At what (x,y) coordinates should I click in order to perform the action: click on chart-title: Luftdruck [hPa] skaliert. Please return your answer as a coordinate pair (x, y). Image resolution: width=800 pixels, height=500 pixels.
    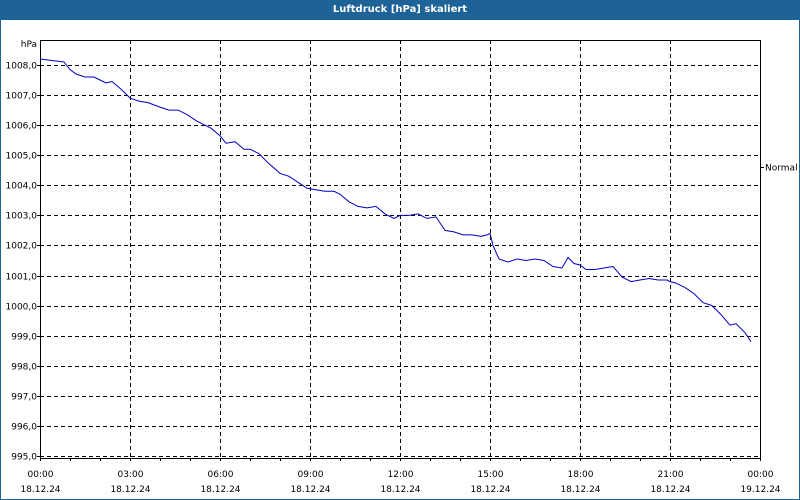
    Looking at the image, I should click on (400, 10).